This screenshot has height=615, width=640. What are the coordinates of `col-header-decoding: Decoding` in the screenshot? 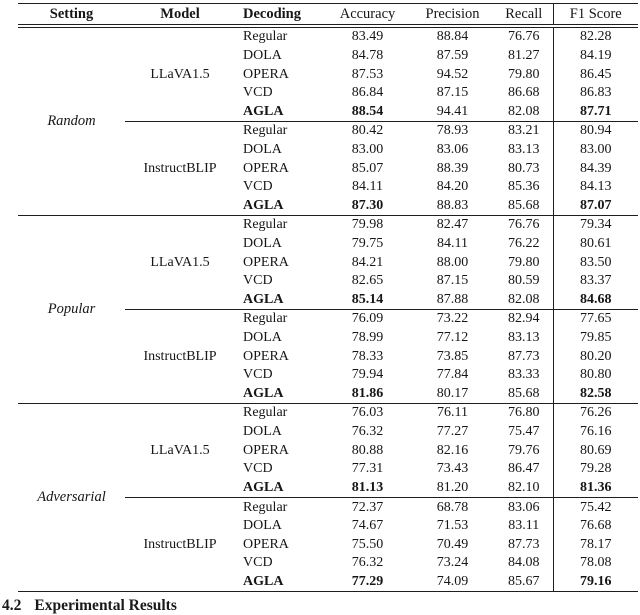 It's located at (280, 15).